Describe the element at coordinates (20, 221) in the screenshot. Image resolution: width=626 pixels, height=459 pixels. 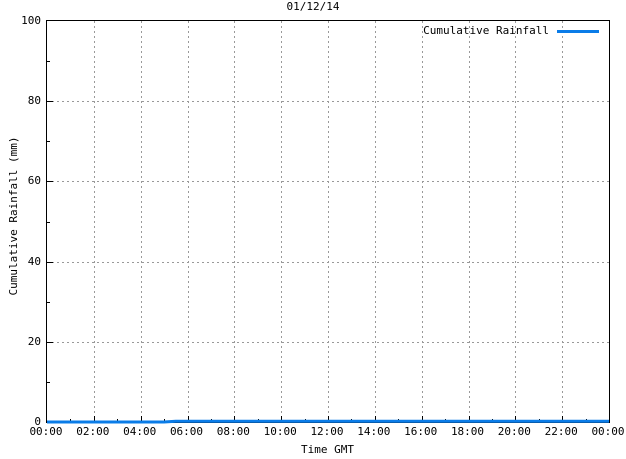
I see `y-axis-tick-labels: 0 20 40 60 80 100` at that location.